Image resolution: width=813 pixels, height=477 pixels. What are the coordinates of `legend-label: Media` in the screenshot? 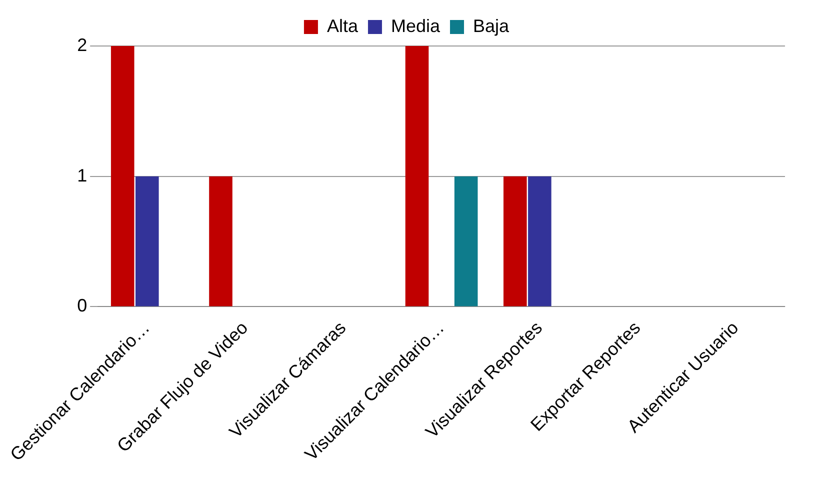 It's located at (415, 26).